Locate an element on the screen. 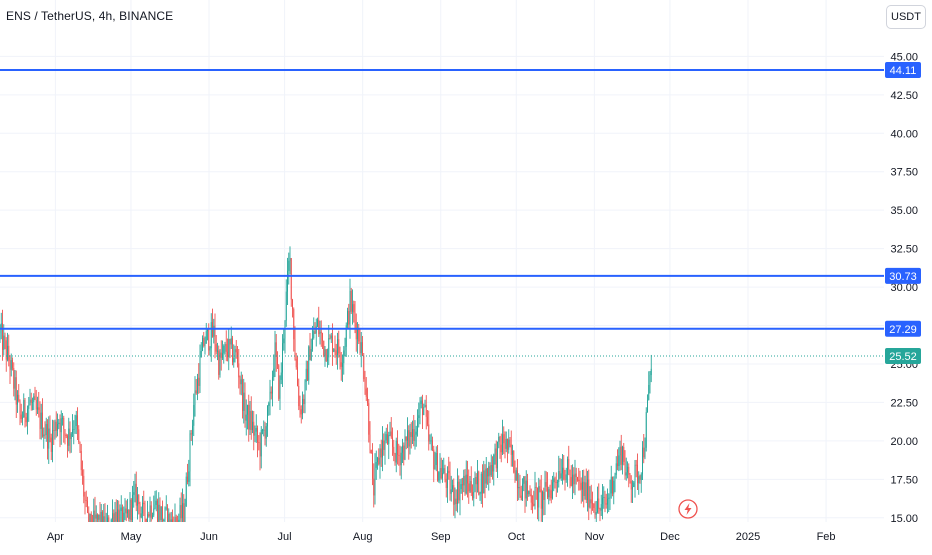 The height and width of the screenshot is (555, 932). lightning-bolt-icon is located at coordinates (688, 509).